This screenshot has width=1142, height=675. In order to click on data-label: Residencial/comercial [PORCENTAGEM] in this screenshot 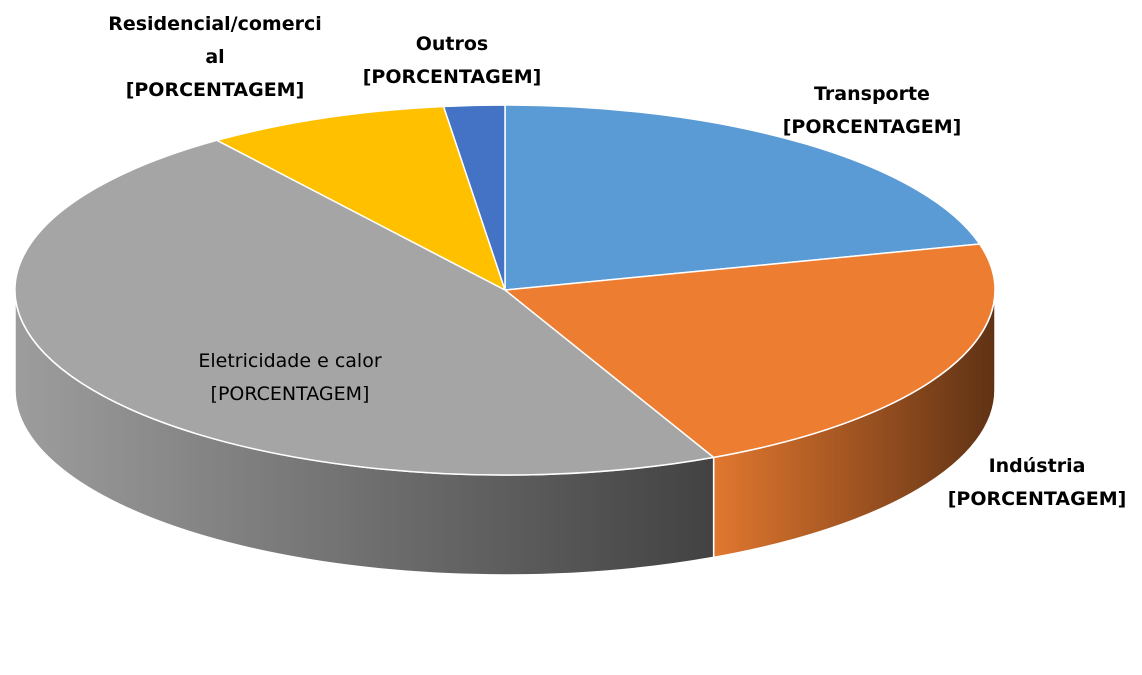, I will do `click(215, 57)`.